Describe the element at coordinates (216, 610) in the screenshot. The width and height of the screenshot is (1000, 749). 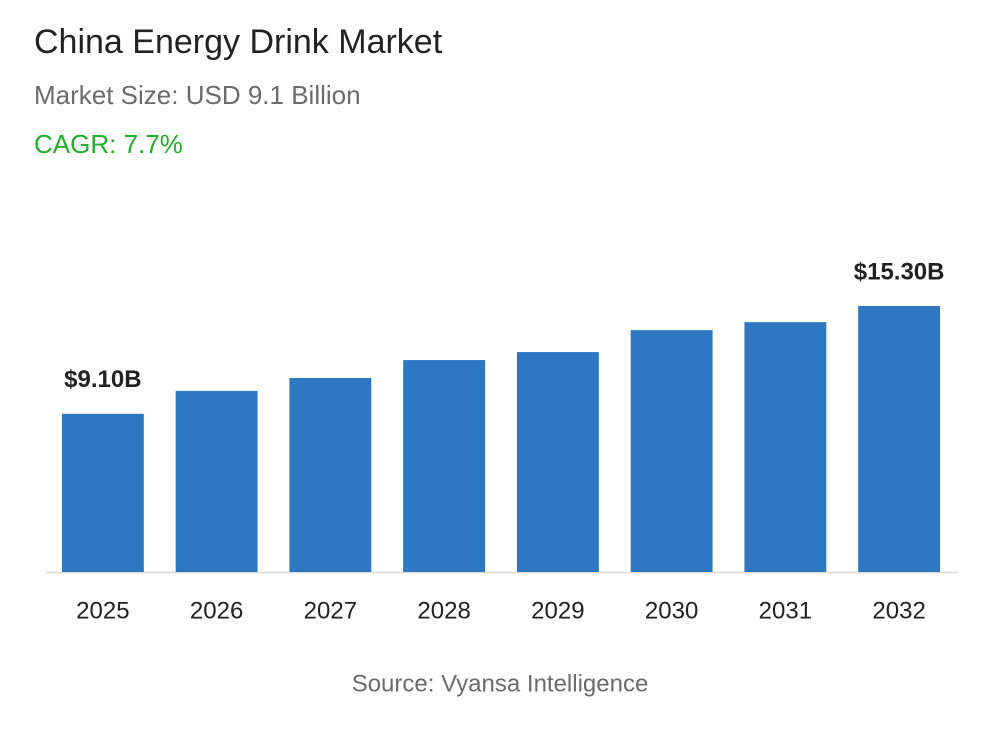
I see `x-tick-label: 2026` at that location.